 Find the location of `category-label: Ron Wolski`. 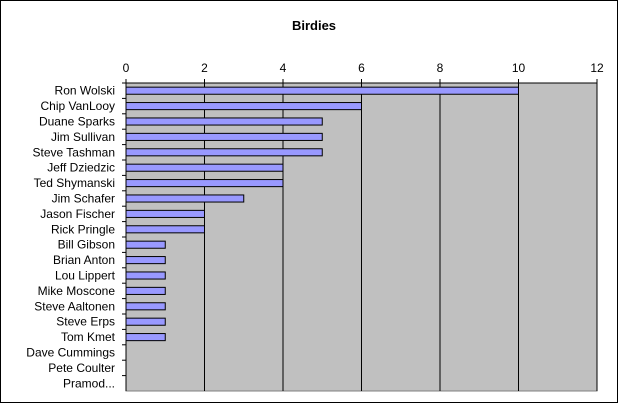

category-label: Ron Wolski is located at coordinates (85, 91).